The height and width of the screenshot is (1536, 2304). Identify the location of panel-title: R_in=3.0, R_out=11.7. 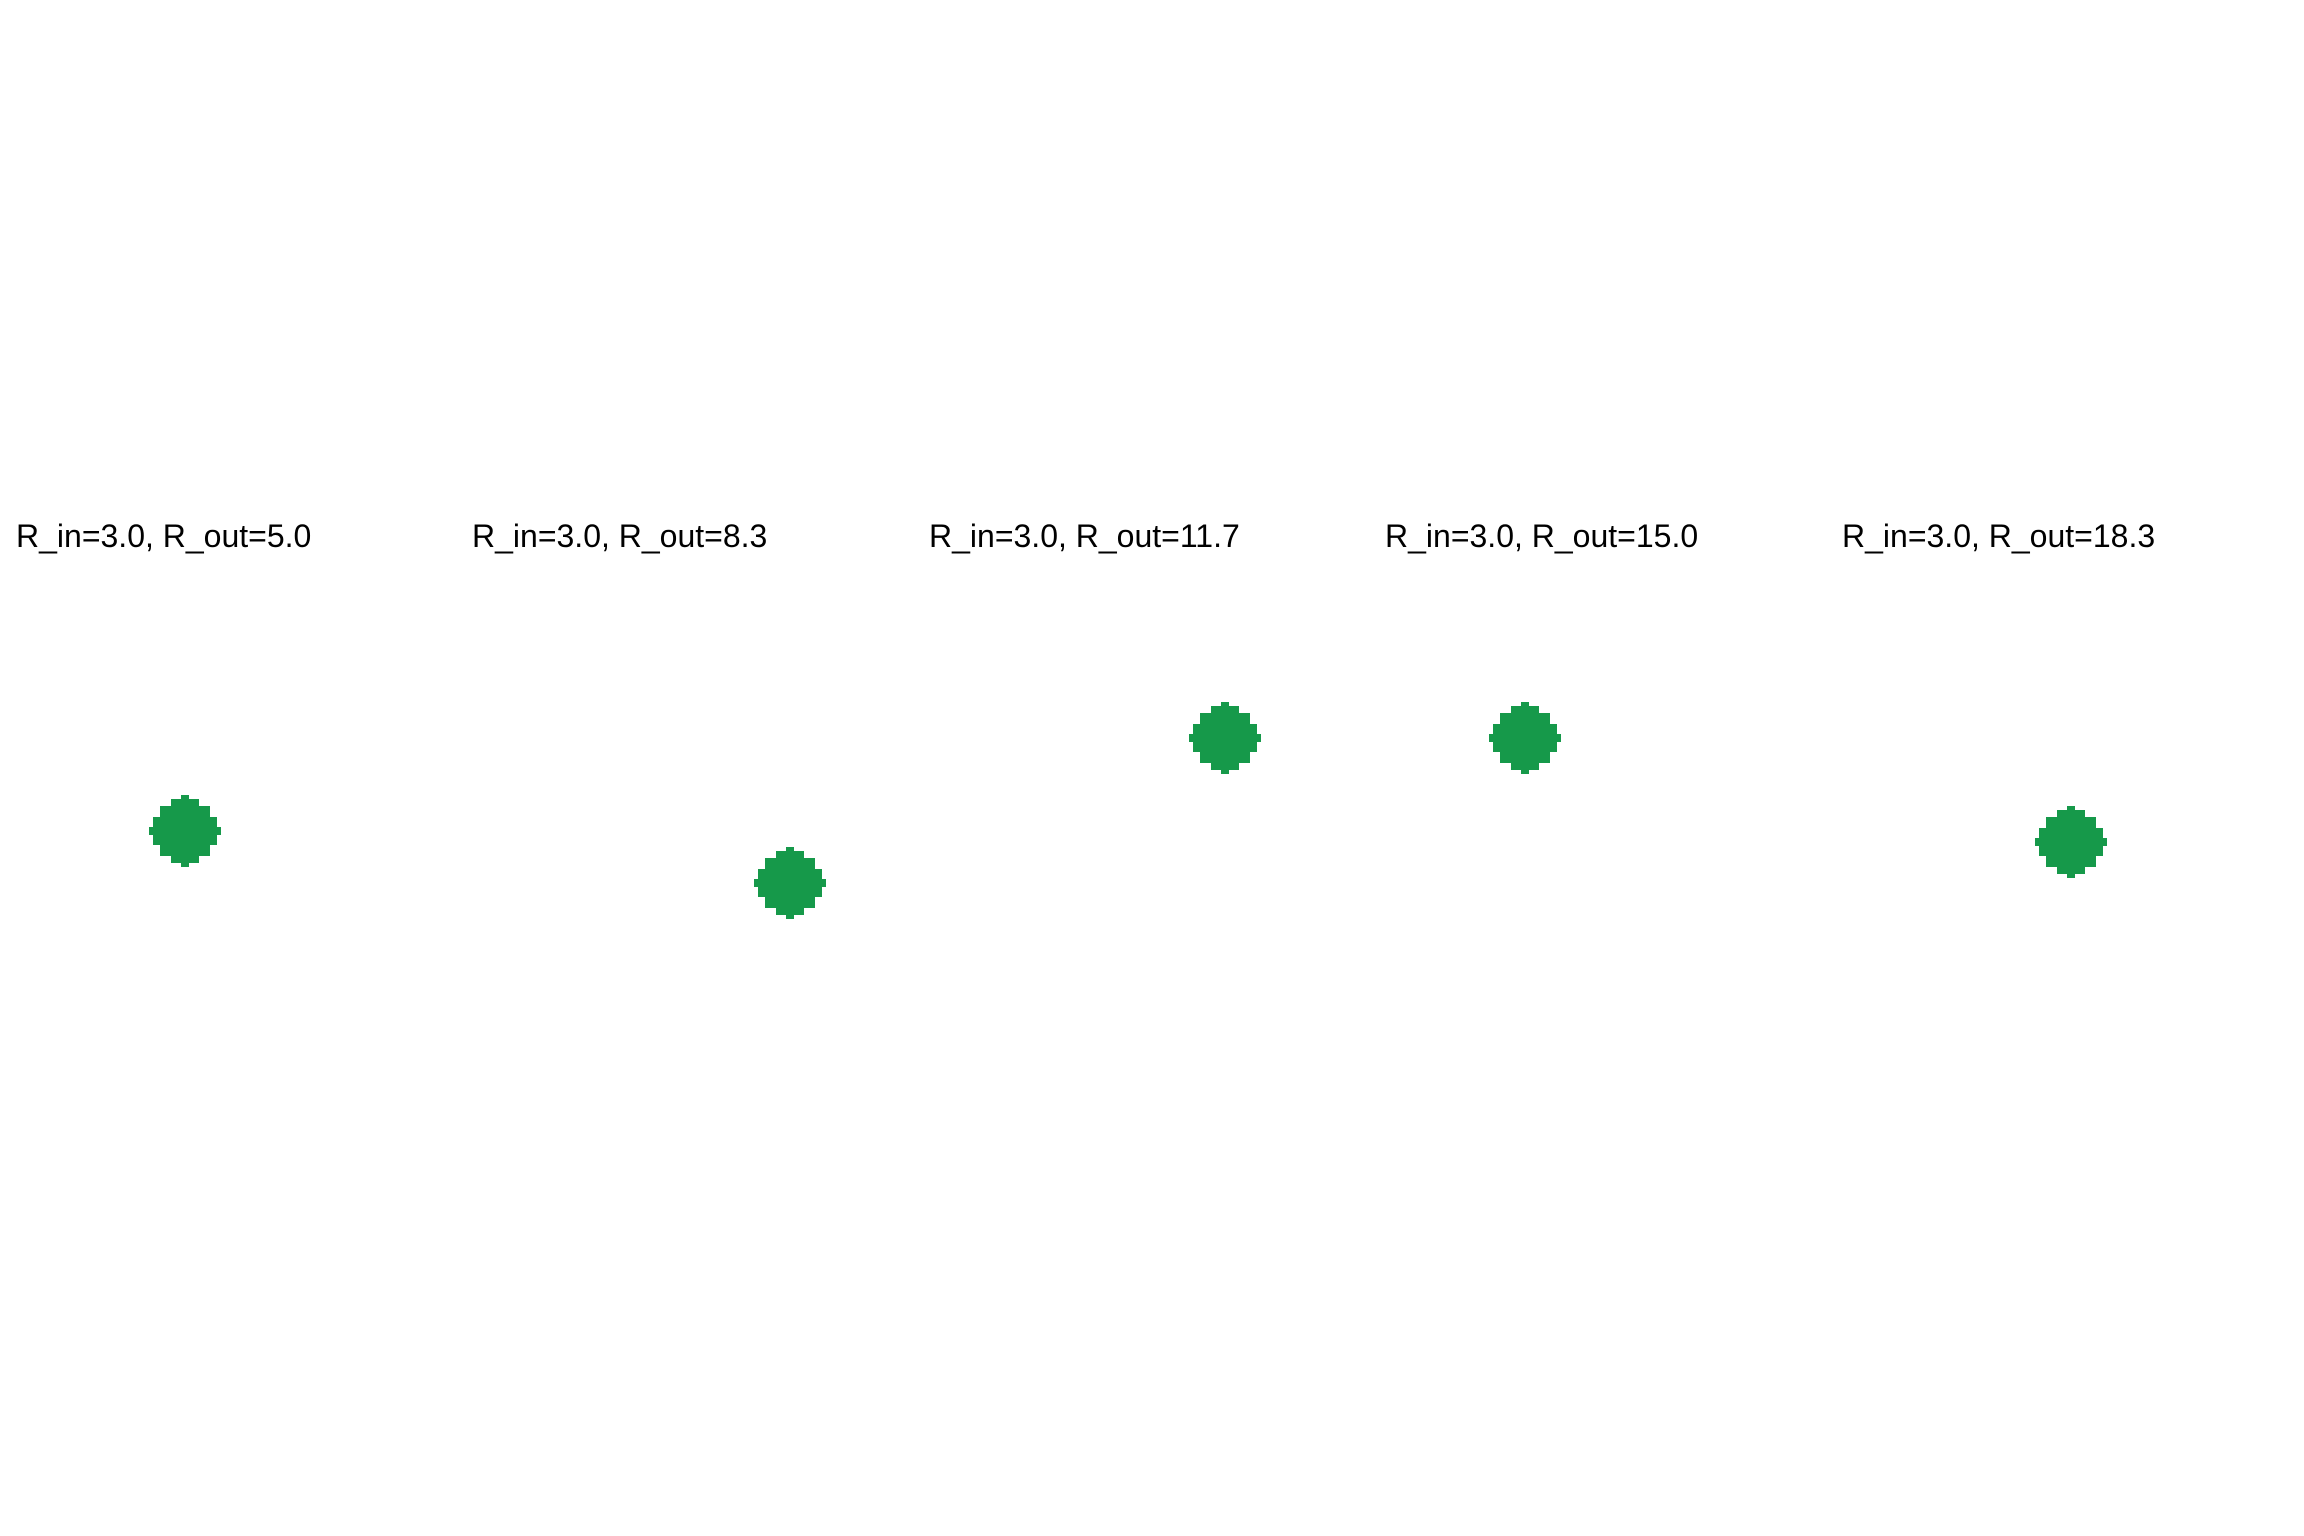
(1084, 536).